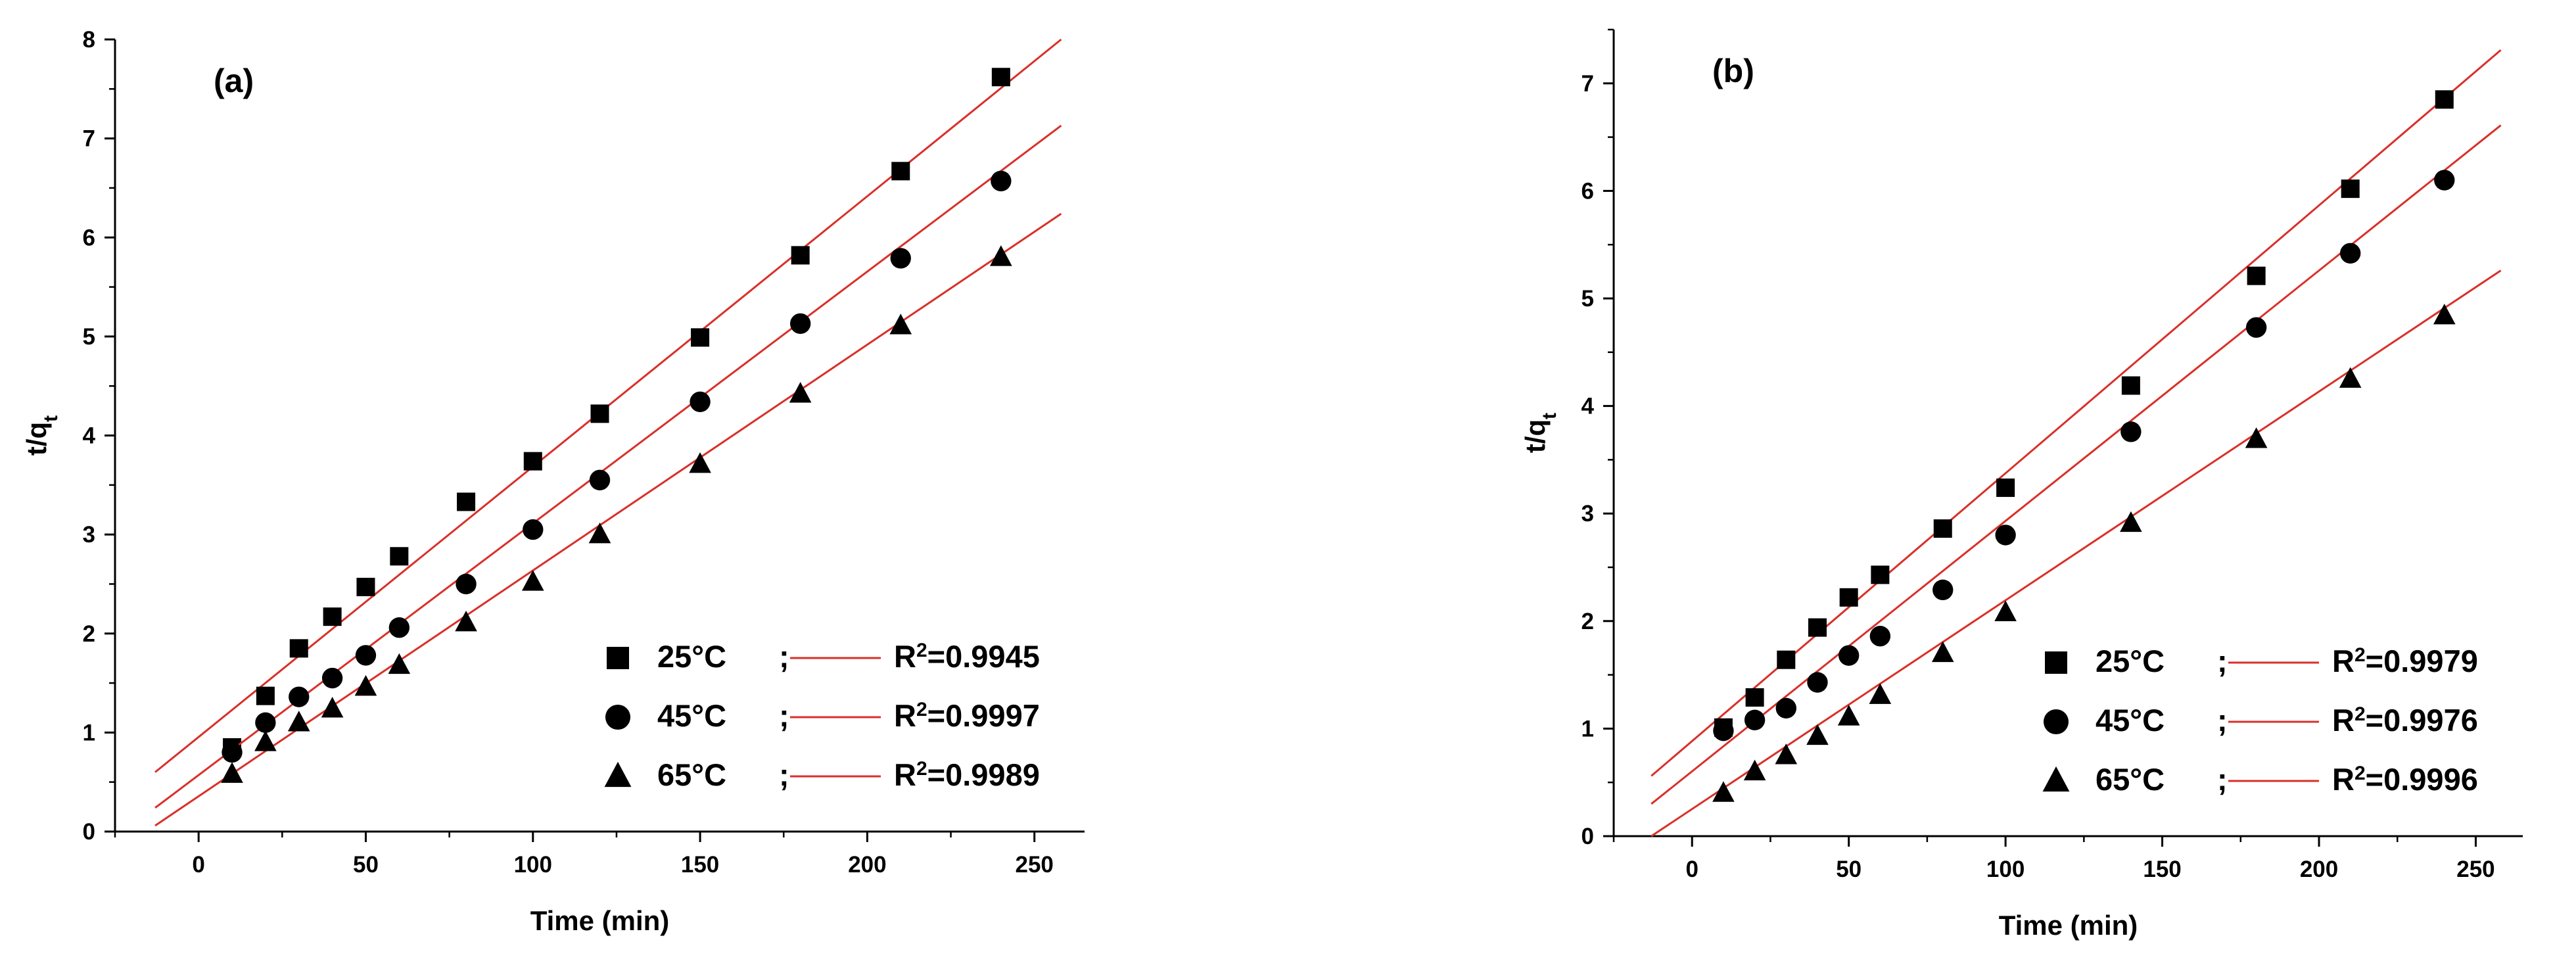 This screenshot has height=965, width=2576. I want to click on y-tick-label: 4, so click(1588, 406).